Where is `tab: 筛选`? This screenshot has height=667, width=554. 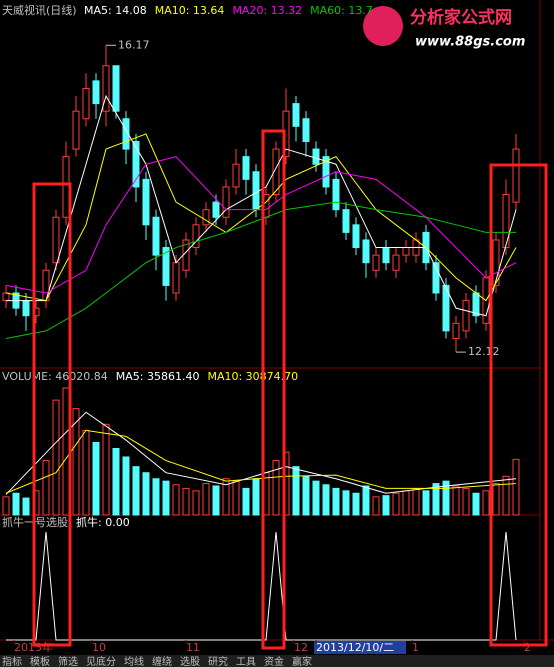
tab: 筛选 is located at coordinates (68, 661).